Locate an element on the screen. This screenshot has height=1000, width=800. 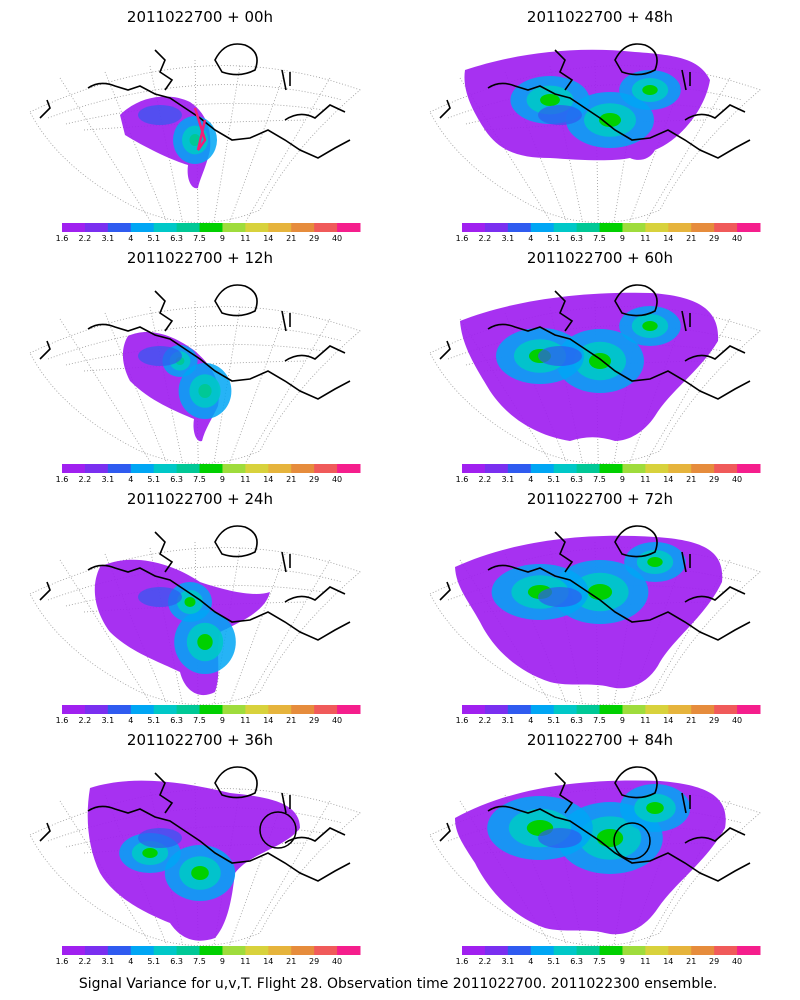
panel-title: 2011022700 + 60h is located at coordinates (600, 258).